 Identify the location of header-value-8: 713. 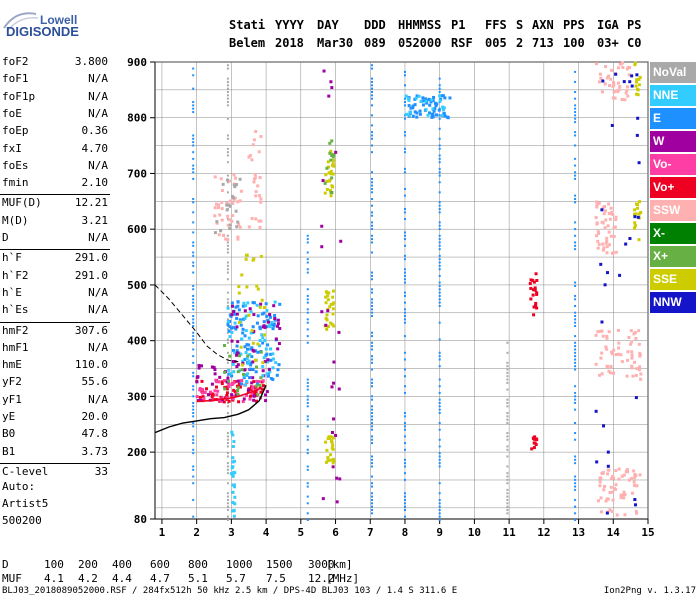
(543, 43).